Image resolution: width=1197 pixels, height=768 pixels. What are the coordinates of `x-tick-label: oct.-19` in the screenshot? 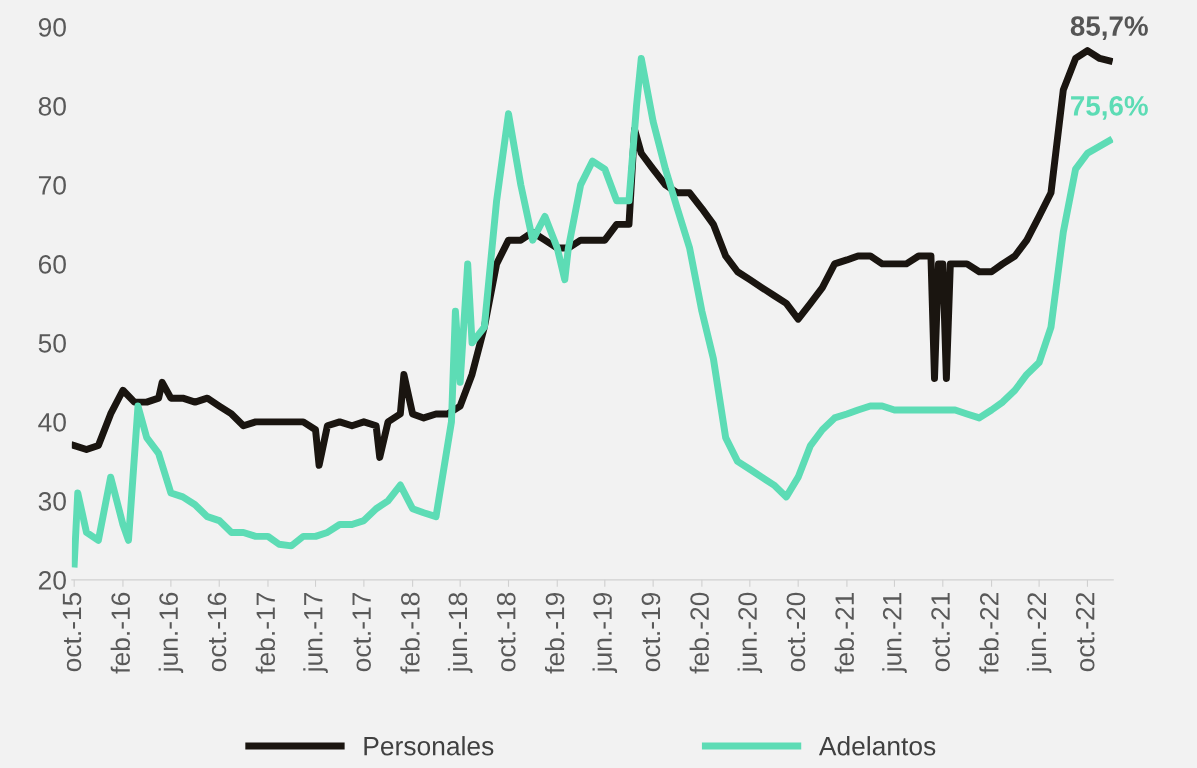 It's located at (651, 632).